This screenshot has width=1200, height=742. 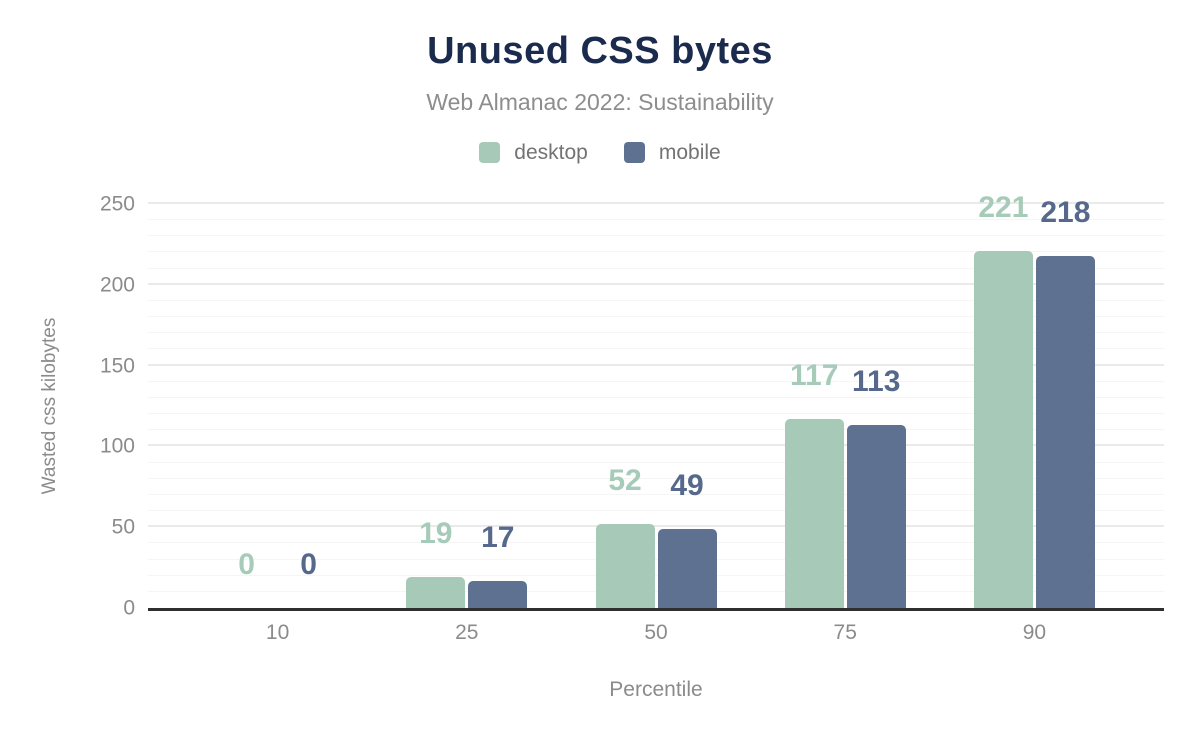 I want to click on legend-swatch-desktop, so click(x=490, y=153).